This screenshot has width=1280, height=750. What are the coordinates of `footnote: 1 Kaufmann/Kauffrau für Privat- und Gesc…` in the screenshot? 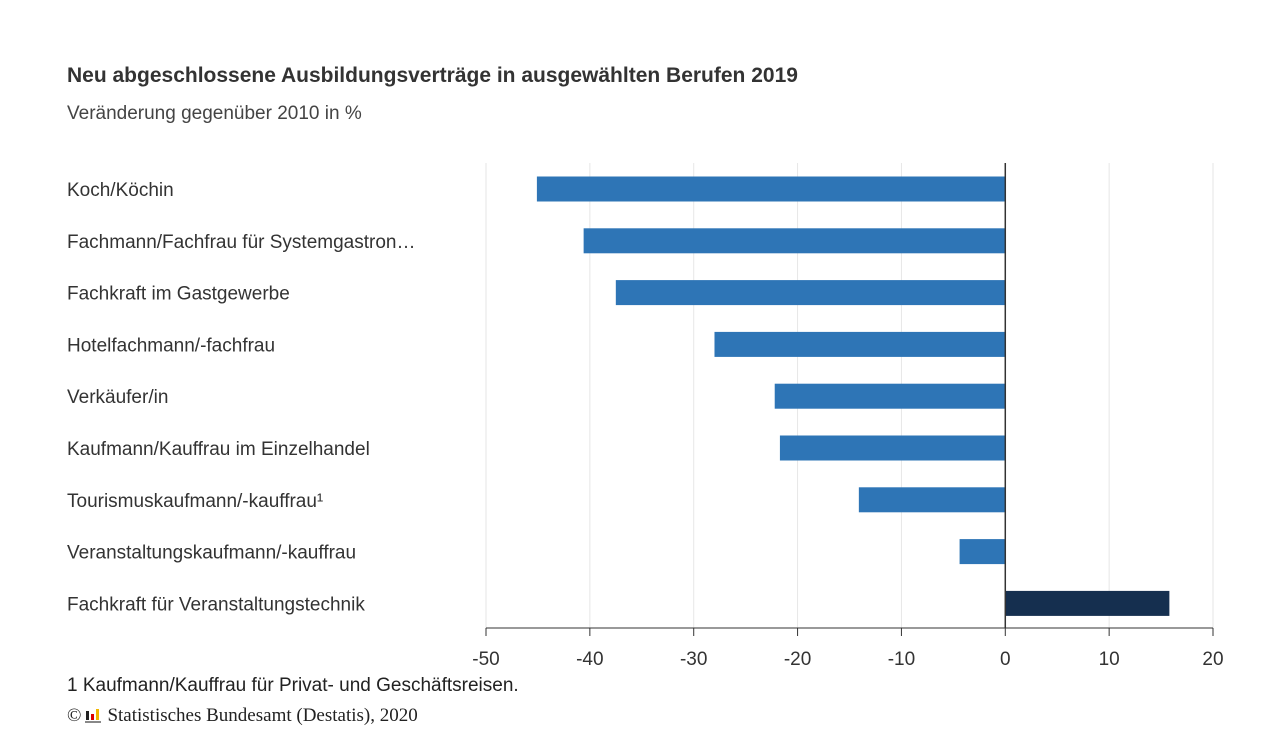 It's located at (293, 685).